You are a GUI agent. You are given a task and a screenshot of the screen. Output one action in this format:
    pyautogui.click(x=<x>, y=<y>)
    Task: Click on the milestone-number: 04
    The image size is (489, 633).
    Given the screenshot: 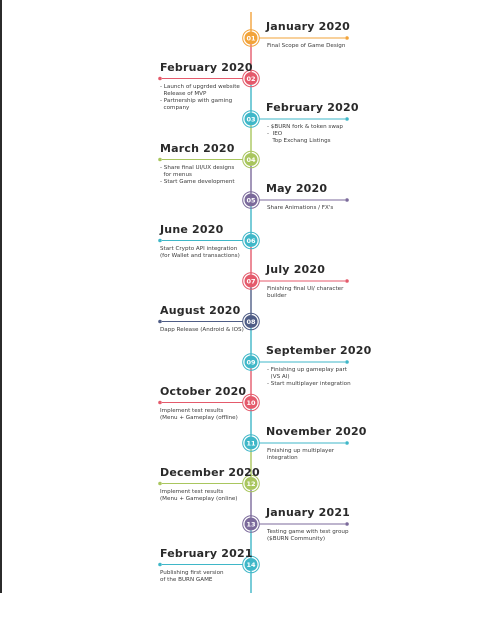 What is the action you would take?
    pyautogui.click(x=251, y=160)
    